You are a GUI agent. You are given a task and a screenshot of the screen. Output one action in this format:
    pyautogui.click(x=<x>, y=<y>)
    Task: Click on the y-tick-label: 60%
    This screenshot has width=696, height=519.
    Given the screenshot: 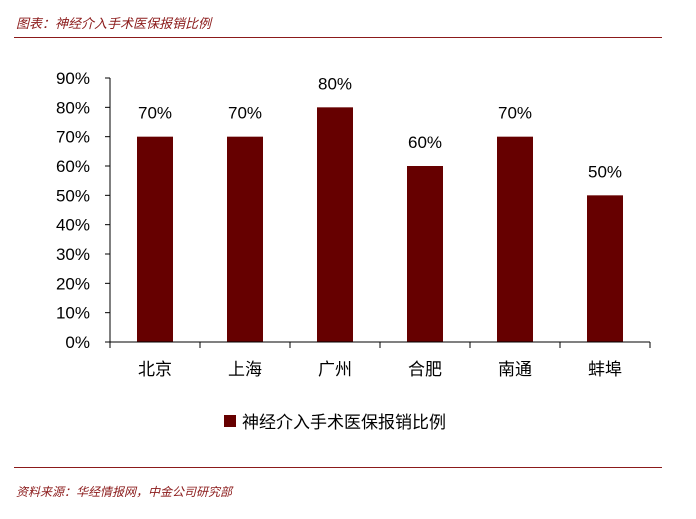 What is the action you would take?
    pyautogui.click(x=73, y=166)
    